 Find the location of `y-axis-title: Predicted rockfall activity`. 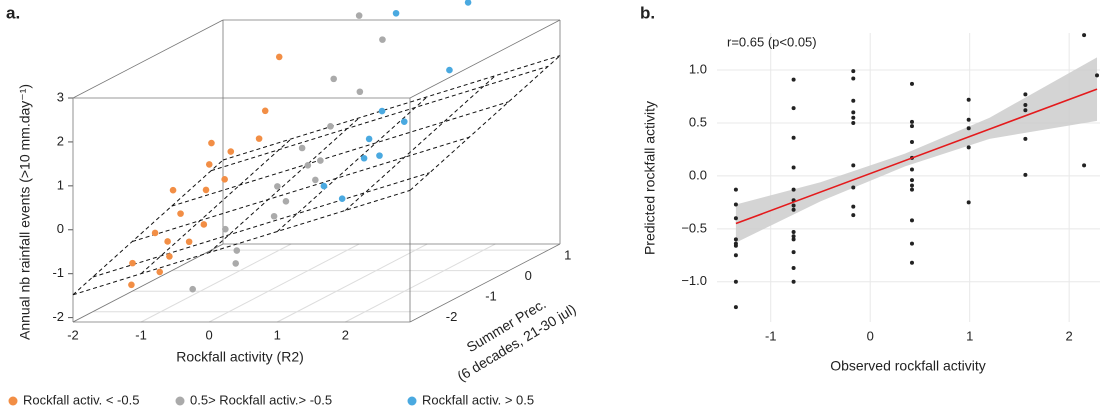

y-axis-title: Predicted rockfall activity is located at coordinates (650, 178).